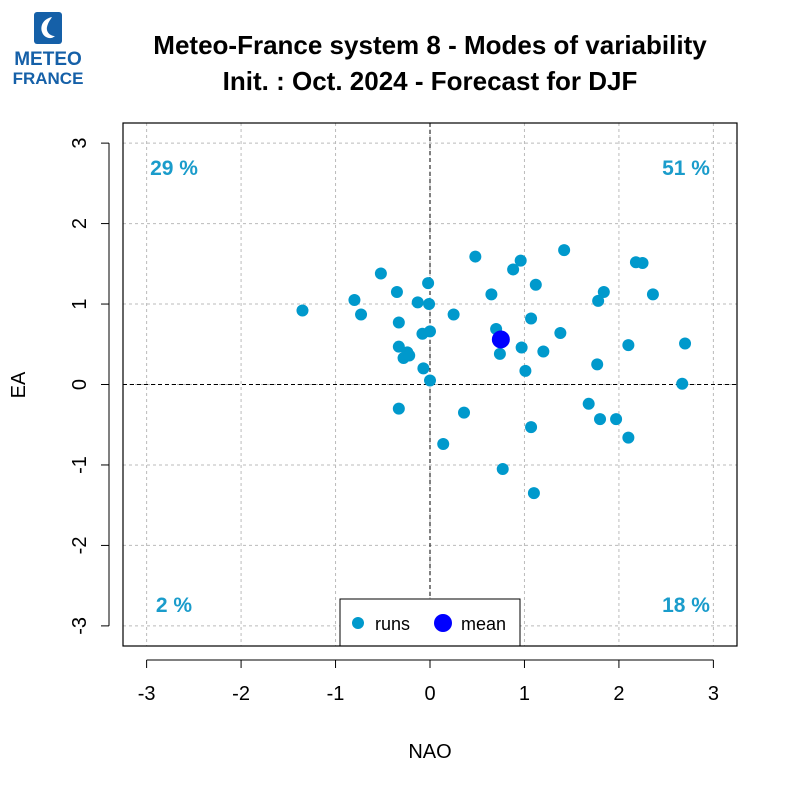 This screenshot has height=800, width=800. What do you see at coordinates (430, 81) in the screenshot?
I see `chart-title-line-2: Init. : Oct. 2024 - Forecast for DJF` at bounding box center [430, 81].